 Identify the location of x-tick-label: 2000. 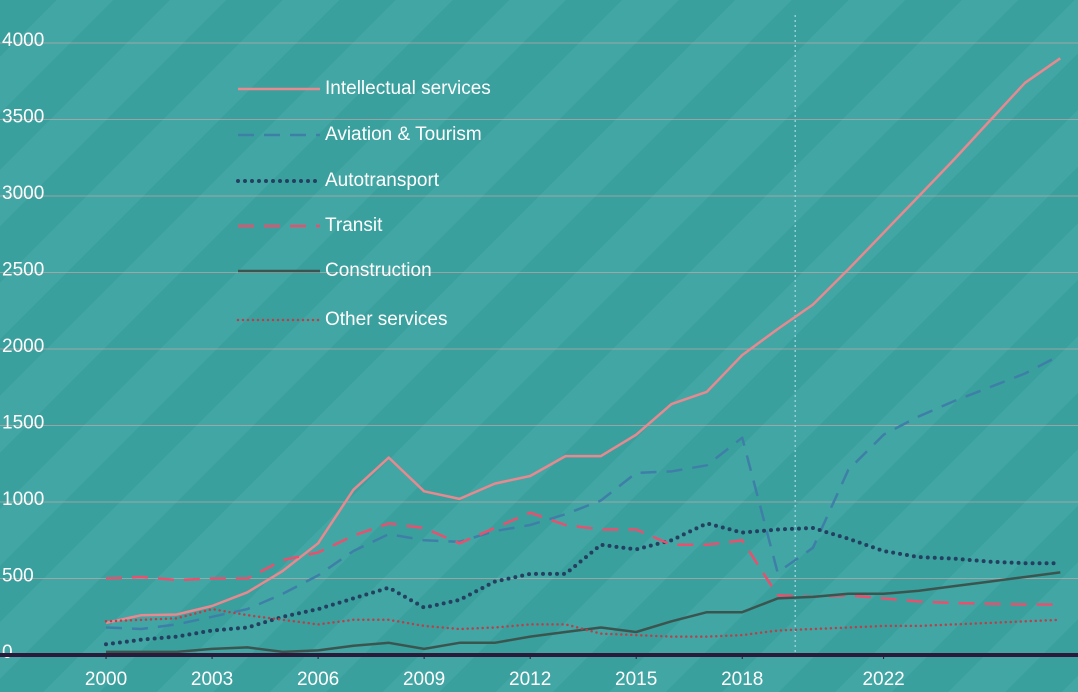
(106, 679).